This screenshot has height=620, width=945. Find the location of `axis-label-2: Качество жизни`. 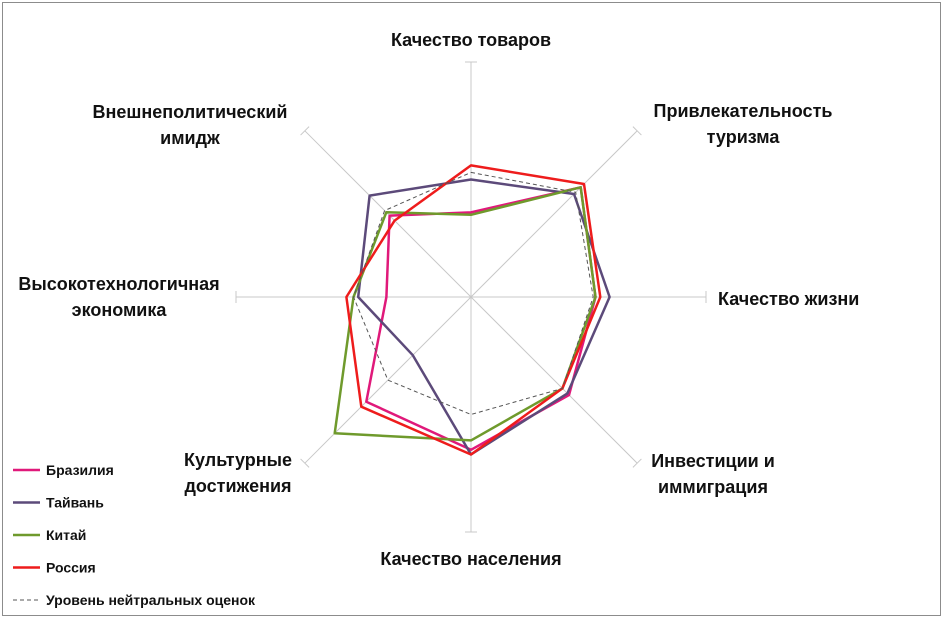

axis-label-2: Качество жизни is located at coordinates (788, 299).